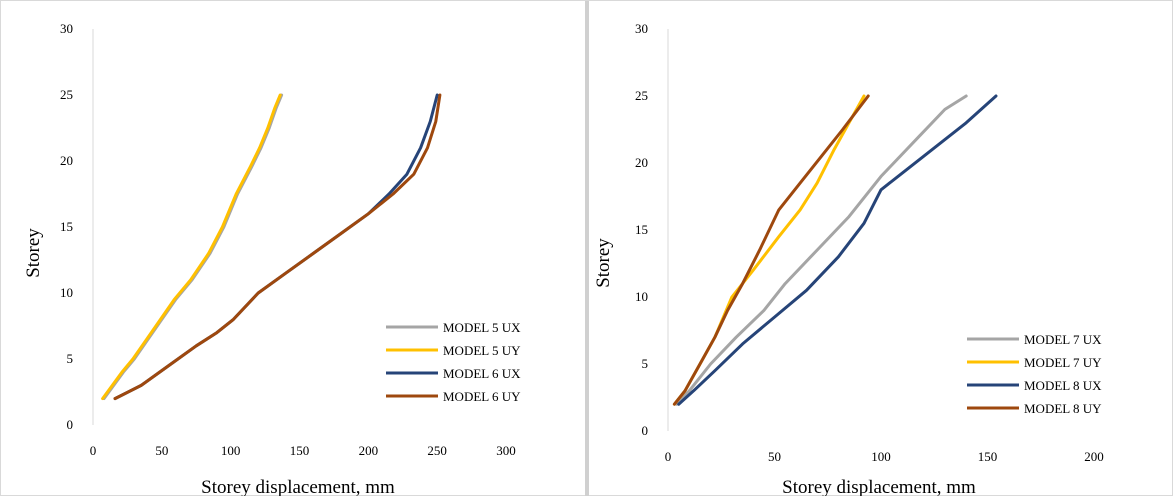  What do you see at coordinates (506, 450) in the screenshot?
I see `x-tick-label: 300` at bounding box center [506, 450].